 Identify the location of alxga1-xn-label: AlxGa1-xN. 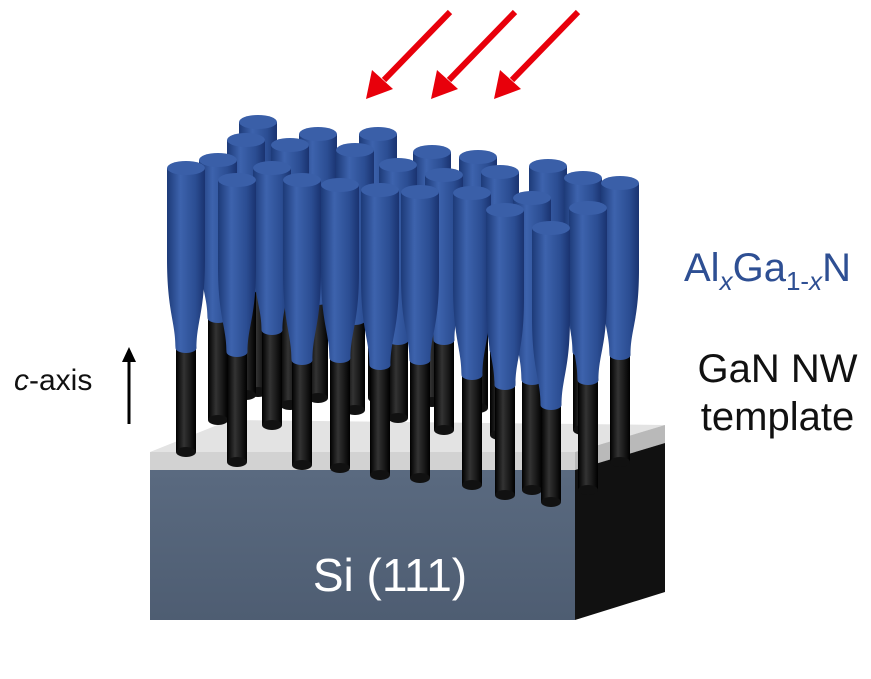
(767, 271).